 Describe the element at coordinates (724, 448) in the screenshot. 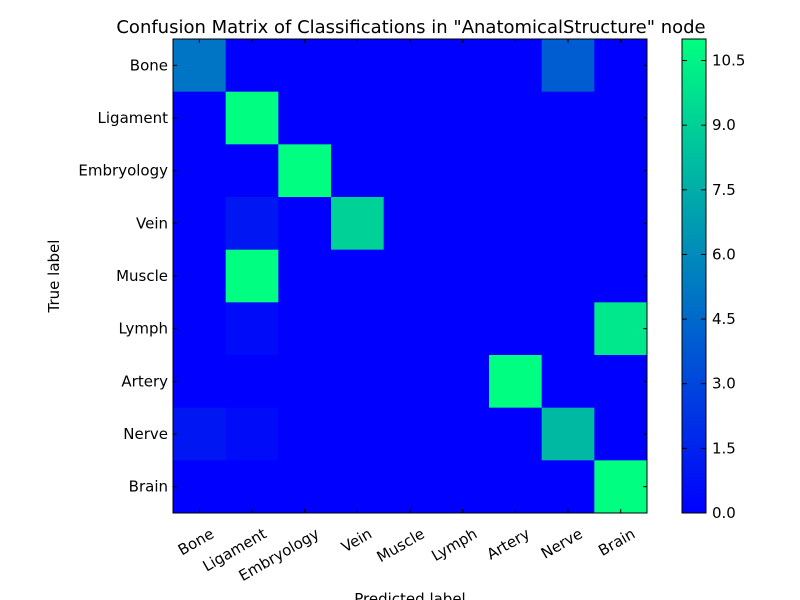

I see `colorbar-tick-label: 1.5` at that location.